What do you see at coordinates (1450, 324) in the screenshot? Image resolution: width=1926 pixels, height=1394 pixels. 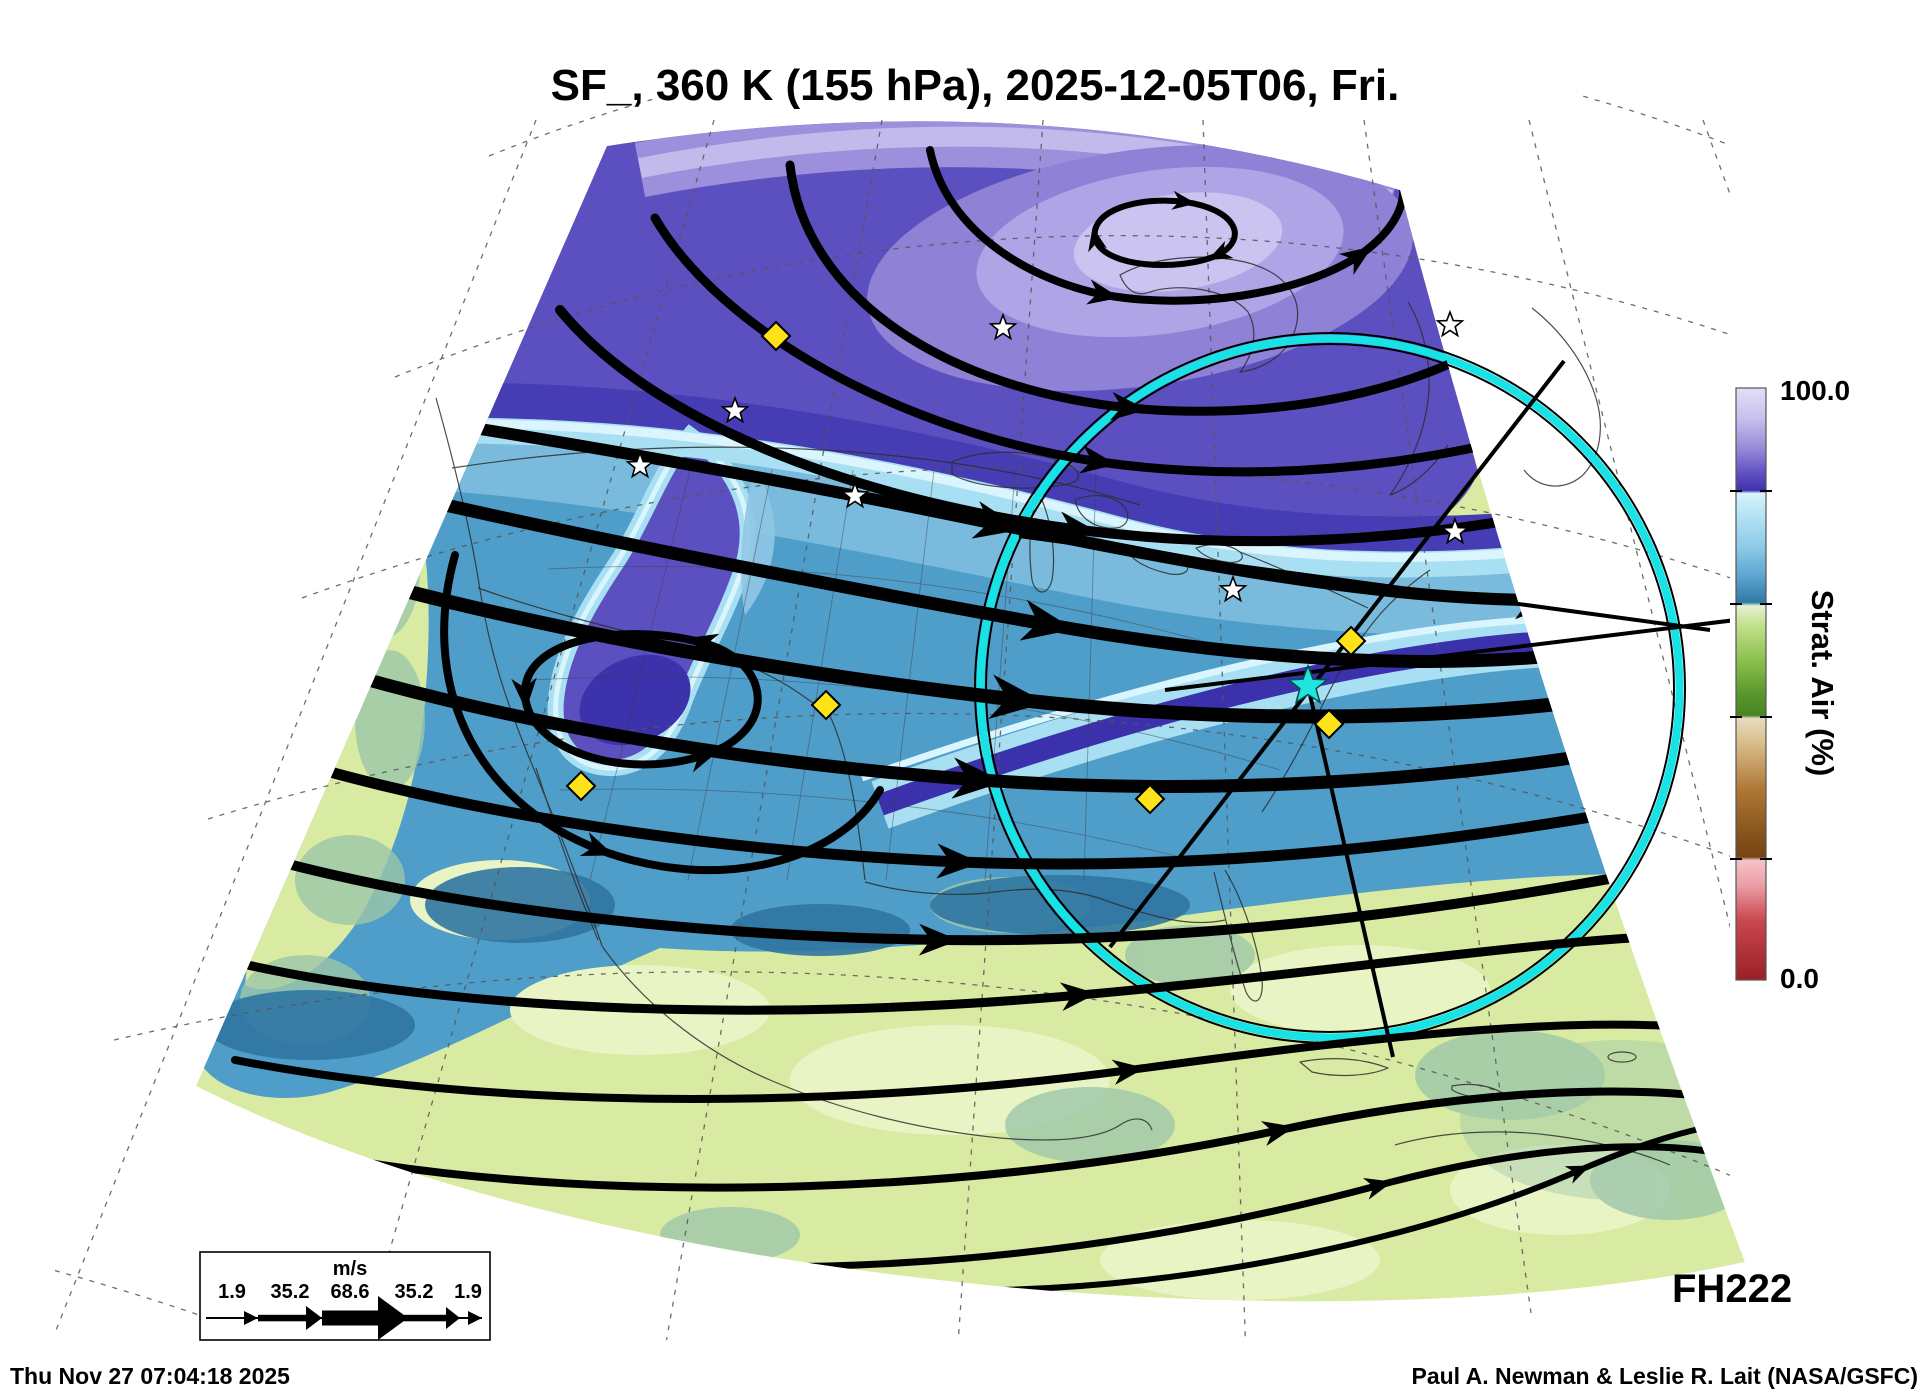 I see `white-star-marker` at bounding box center [1450, 324].